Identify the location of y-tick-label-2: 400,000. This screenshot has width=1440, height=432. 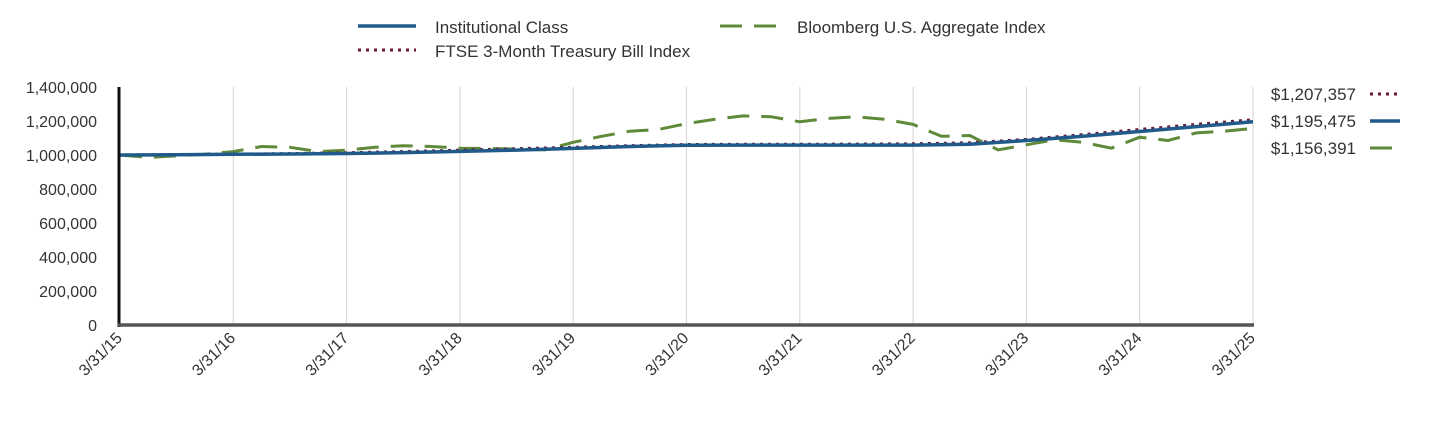
(68, 258).